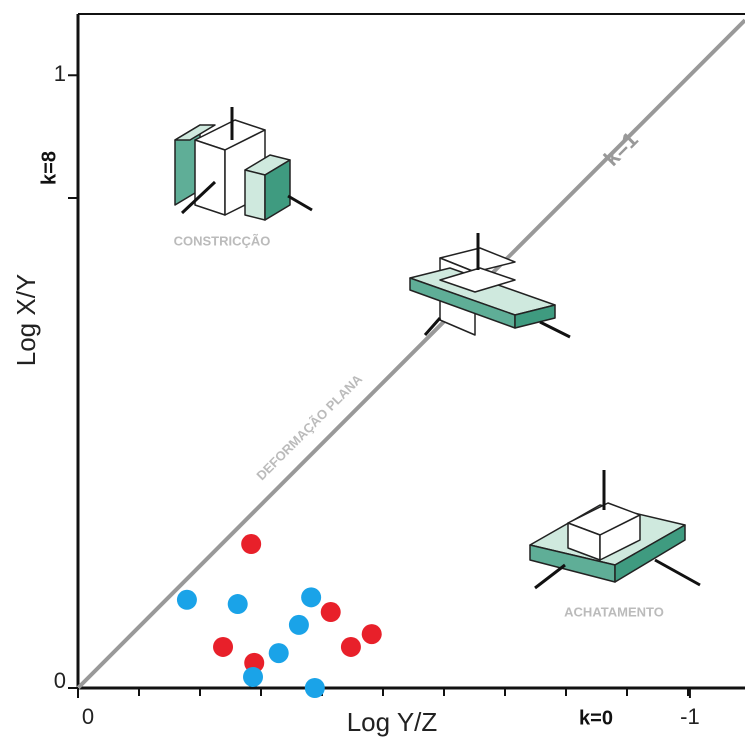 This screenshot has width=745, height=747. I want to click on x-axis-label: Log Y/Z, so click(392, 722).